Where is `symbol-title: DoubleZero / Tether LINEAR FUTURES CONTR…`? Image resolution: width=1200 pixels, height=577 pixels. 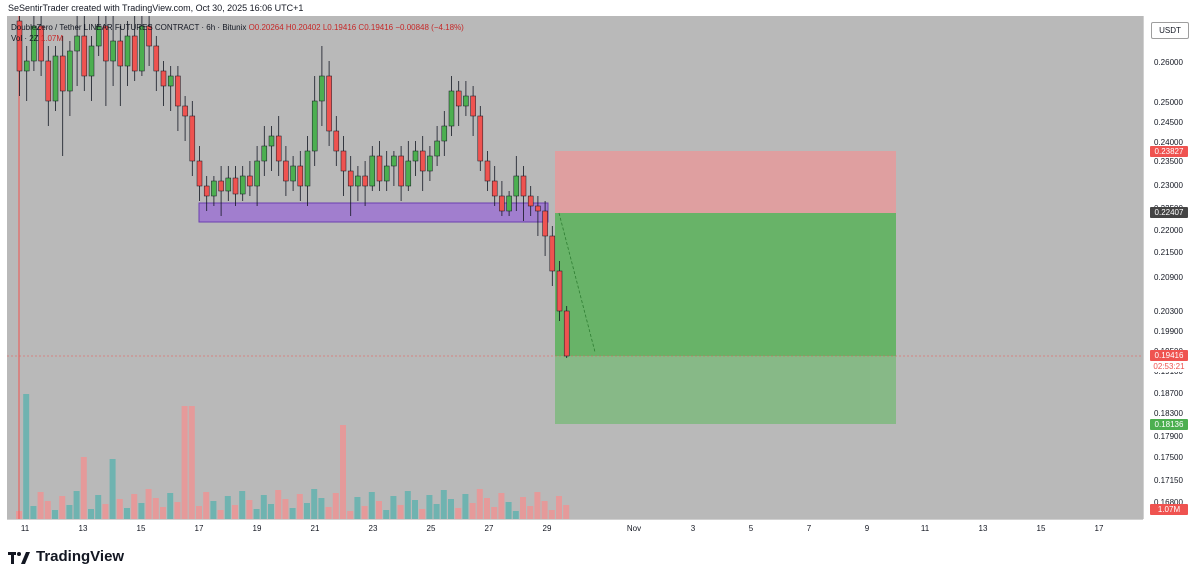
symbol-title: DoubleZero / Tether LINEAR FUTURES CONTR… is located at coordinates (129, 27).